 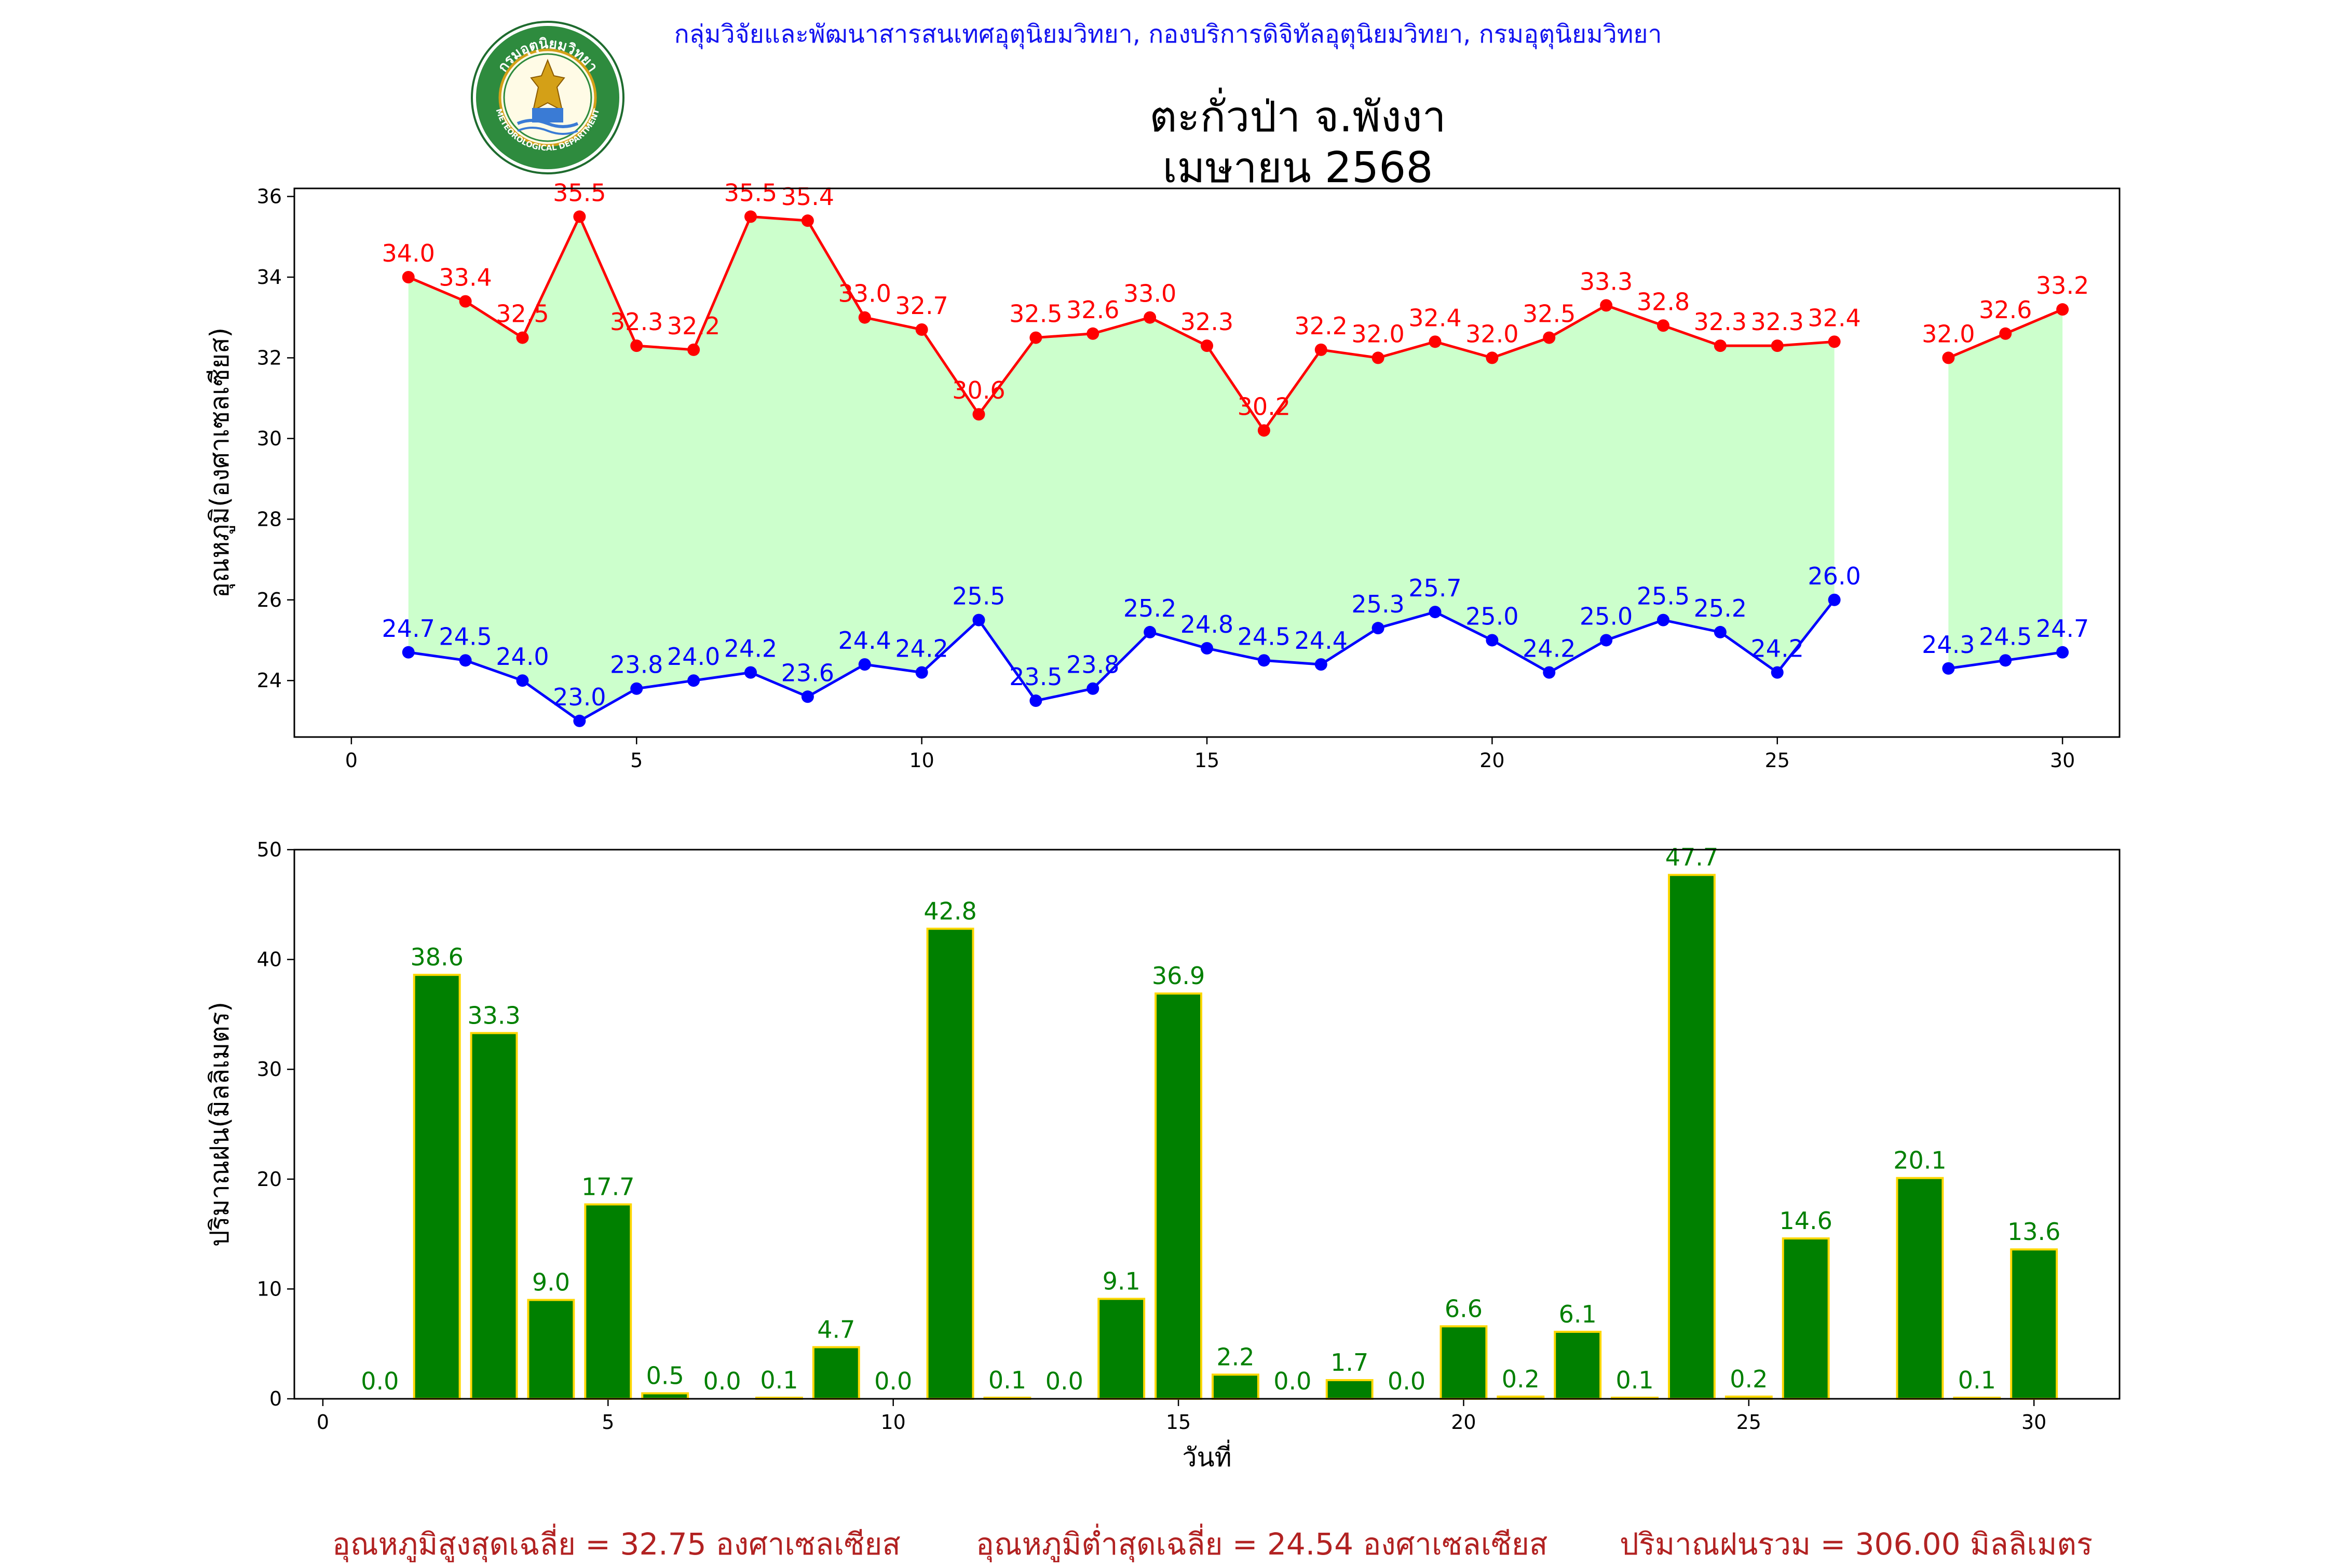 I want to click on min-temperature-label: 23.8, so click(x=636, y=665).